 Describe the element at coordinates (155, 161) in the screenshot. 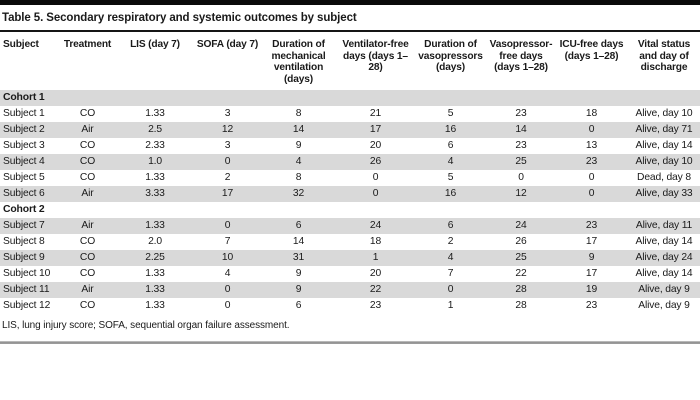

I see `value-cell: 1.0` at that location.